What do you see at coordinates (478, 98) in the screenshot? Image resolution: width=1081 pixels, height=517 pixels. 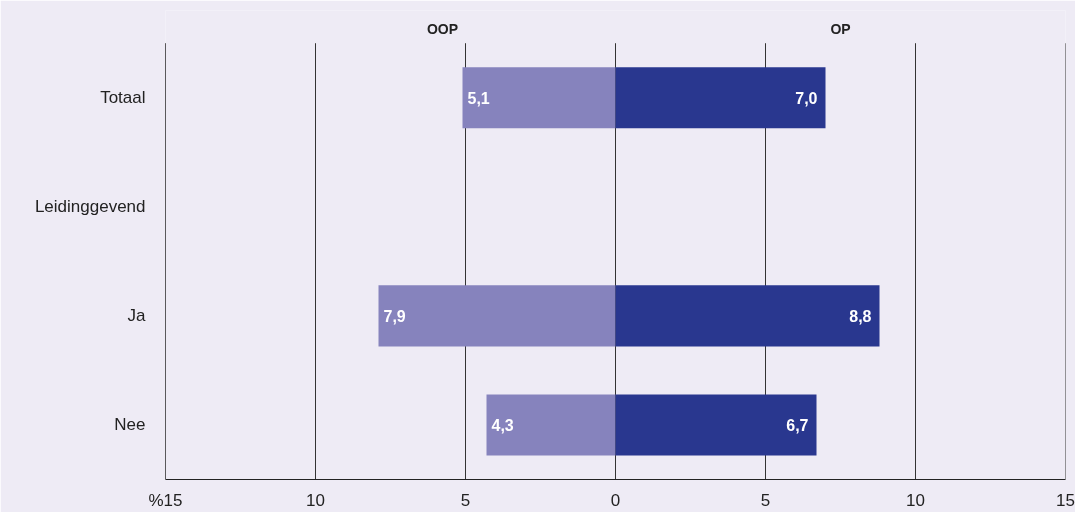 I see `data-label: 5,1` at bounding box center [478, 98].